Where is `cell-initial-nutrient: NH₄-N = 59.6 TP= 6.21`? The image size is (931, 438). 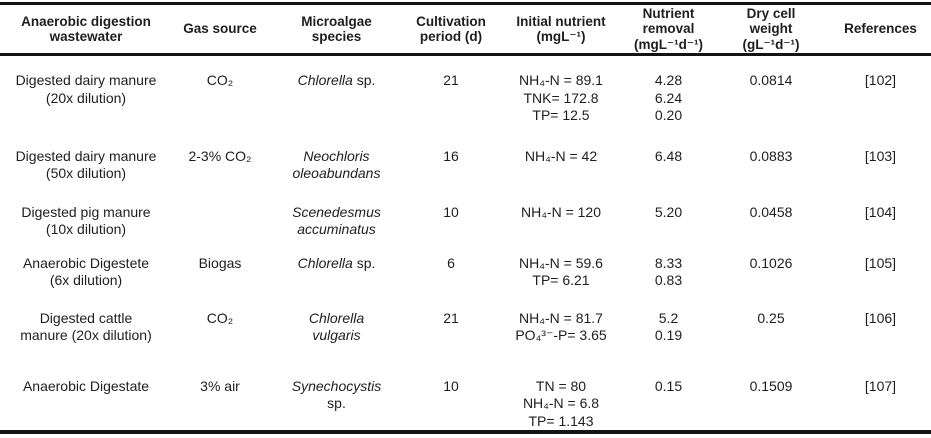 cell-initial-nutrient: NH₄-N = 59.6 TP= 6.21 is located at coordinates (561, 271).